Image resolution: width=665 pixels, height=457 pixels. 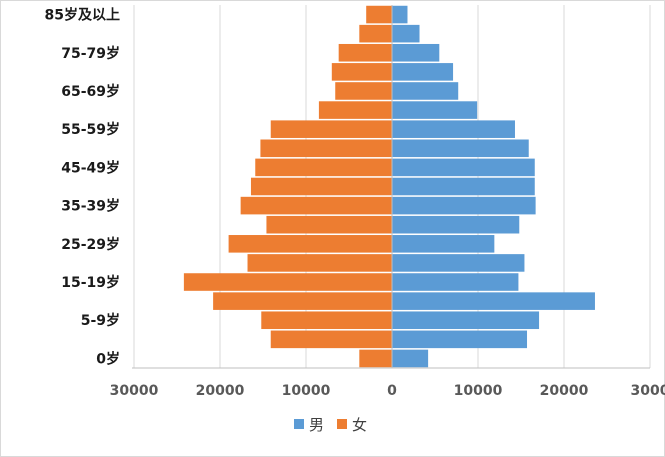 I want to click on y-tick-label: 0岁, so click(x=108, y=358).